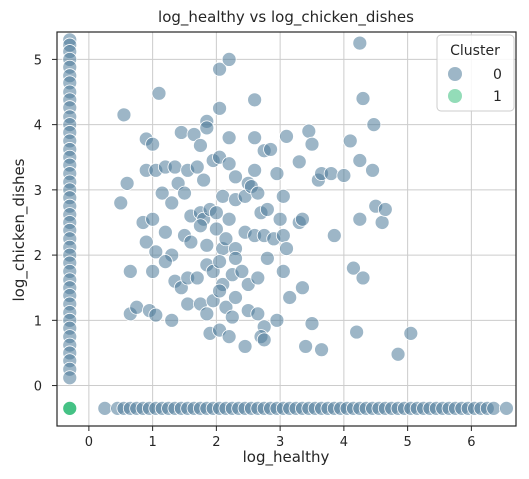  Describe the element at coordinates (286, 17) in the screenshot. I see `chart-title: log_healthy vs log_chicken_dishes` at that location.